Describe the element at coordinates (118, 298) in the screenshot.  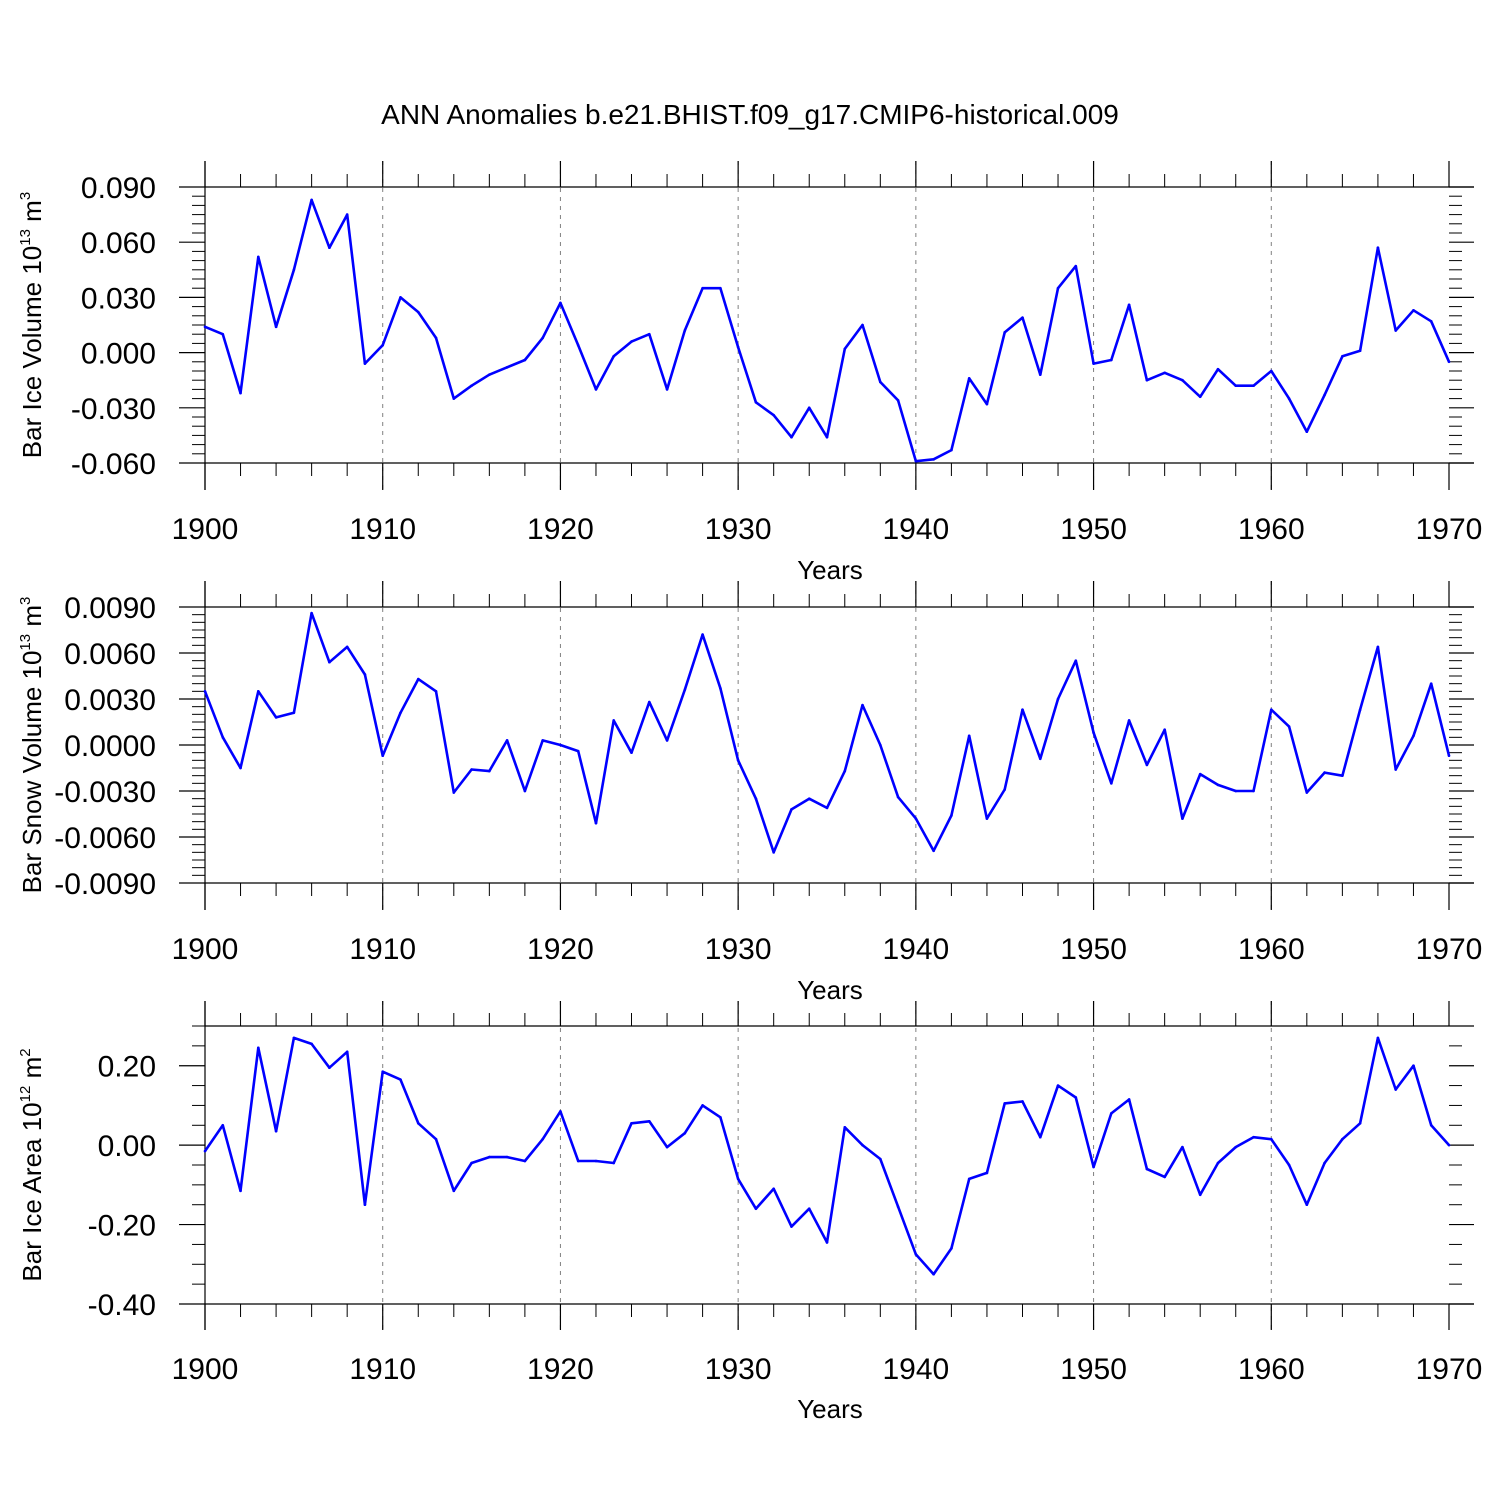
I see `y-tick-label: 0.030` at that location.